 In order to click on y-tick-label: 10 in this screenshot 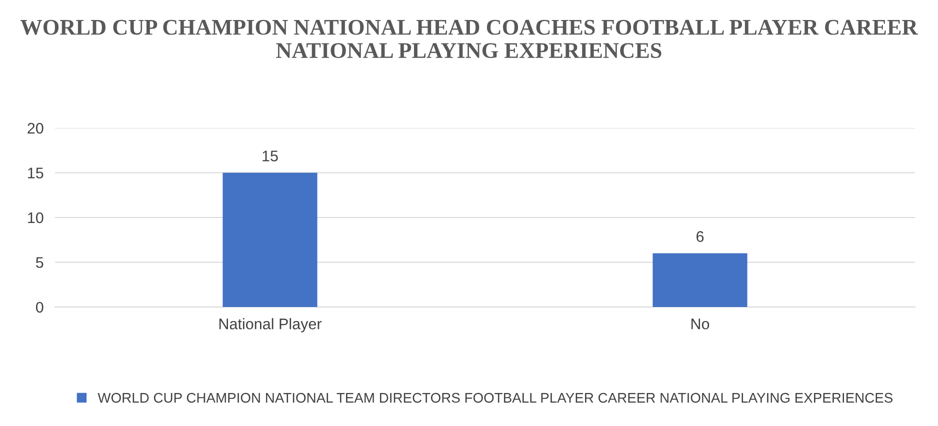, I will do `click(36, 218)`.